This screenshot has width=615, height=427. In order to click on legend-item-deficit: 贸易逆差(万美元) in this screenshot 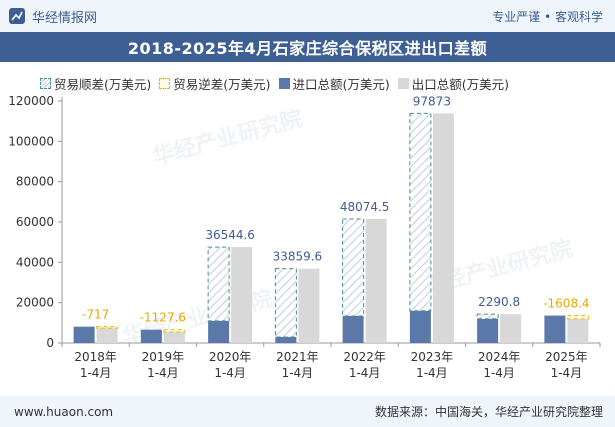, I will do `click(215, 83)`.